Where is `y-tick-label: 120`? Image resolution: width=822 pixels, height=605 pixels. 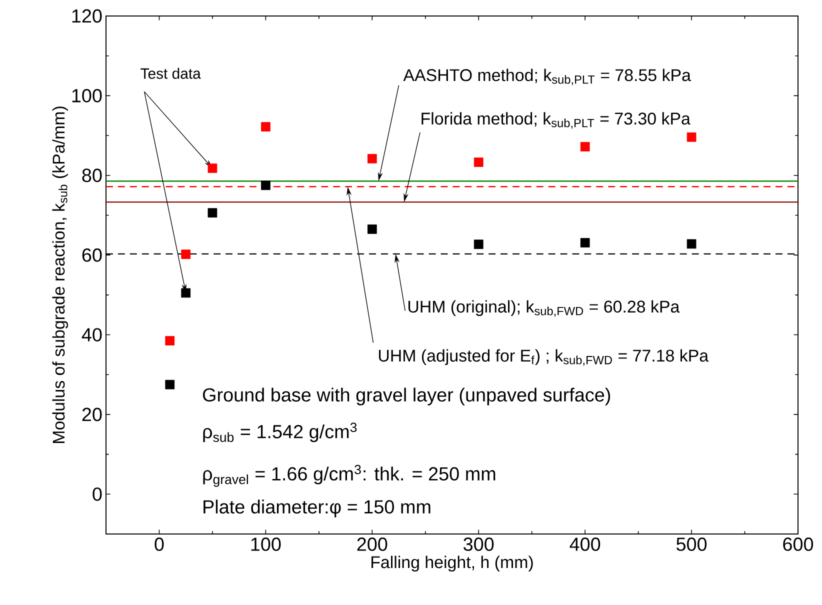 y-tick-label: 120 is located at coordinates (87, 16).